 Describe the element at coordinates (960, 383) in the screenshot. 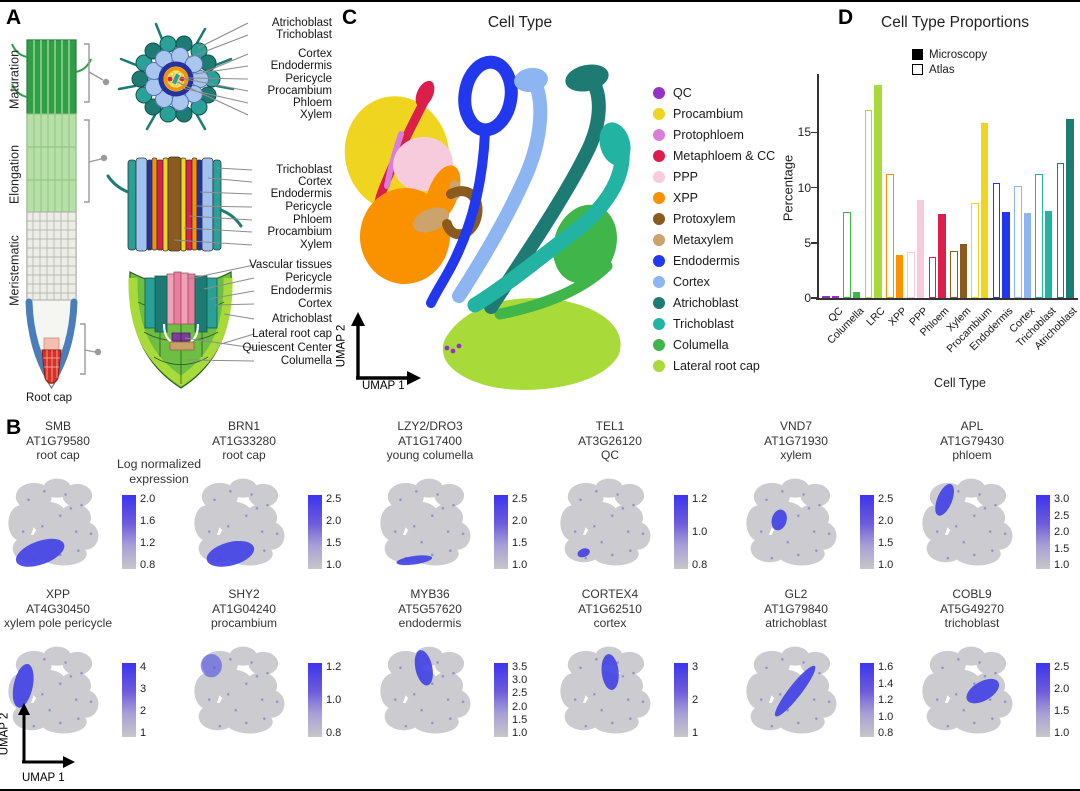

I see `bar-chart-xlabel: Cell Type` at that location.